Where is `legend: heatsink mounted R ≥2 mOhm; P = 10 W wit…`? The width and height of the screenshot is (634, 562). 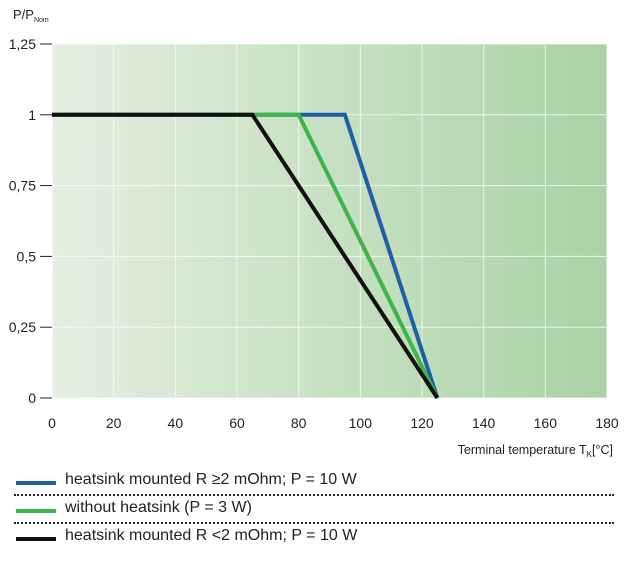
legend: heatsink mounted R ≥2 mOhm; P = 10 W wit… is located at coordinates (314, 513).